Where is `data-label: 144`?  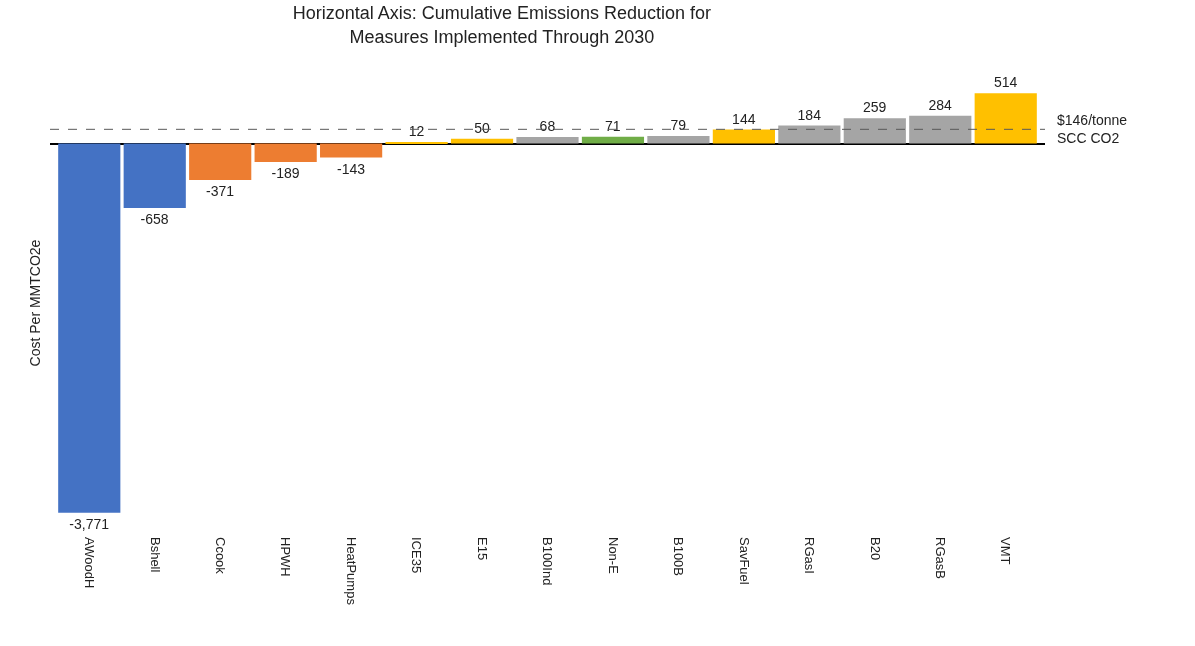
data-label: 144 is located at coordinates (744, 118).